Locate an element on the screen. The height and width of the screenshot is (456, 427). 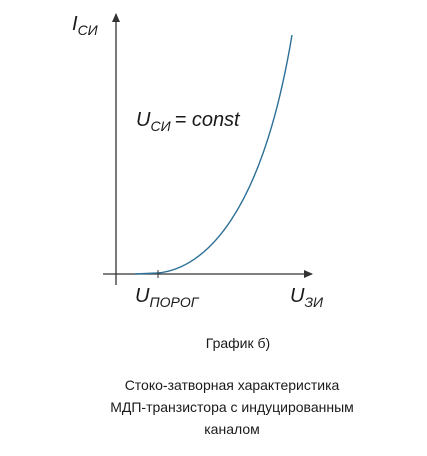
label-part: = const is located at coordinates (208, 120).